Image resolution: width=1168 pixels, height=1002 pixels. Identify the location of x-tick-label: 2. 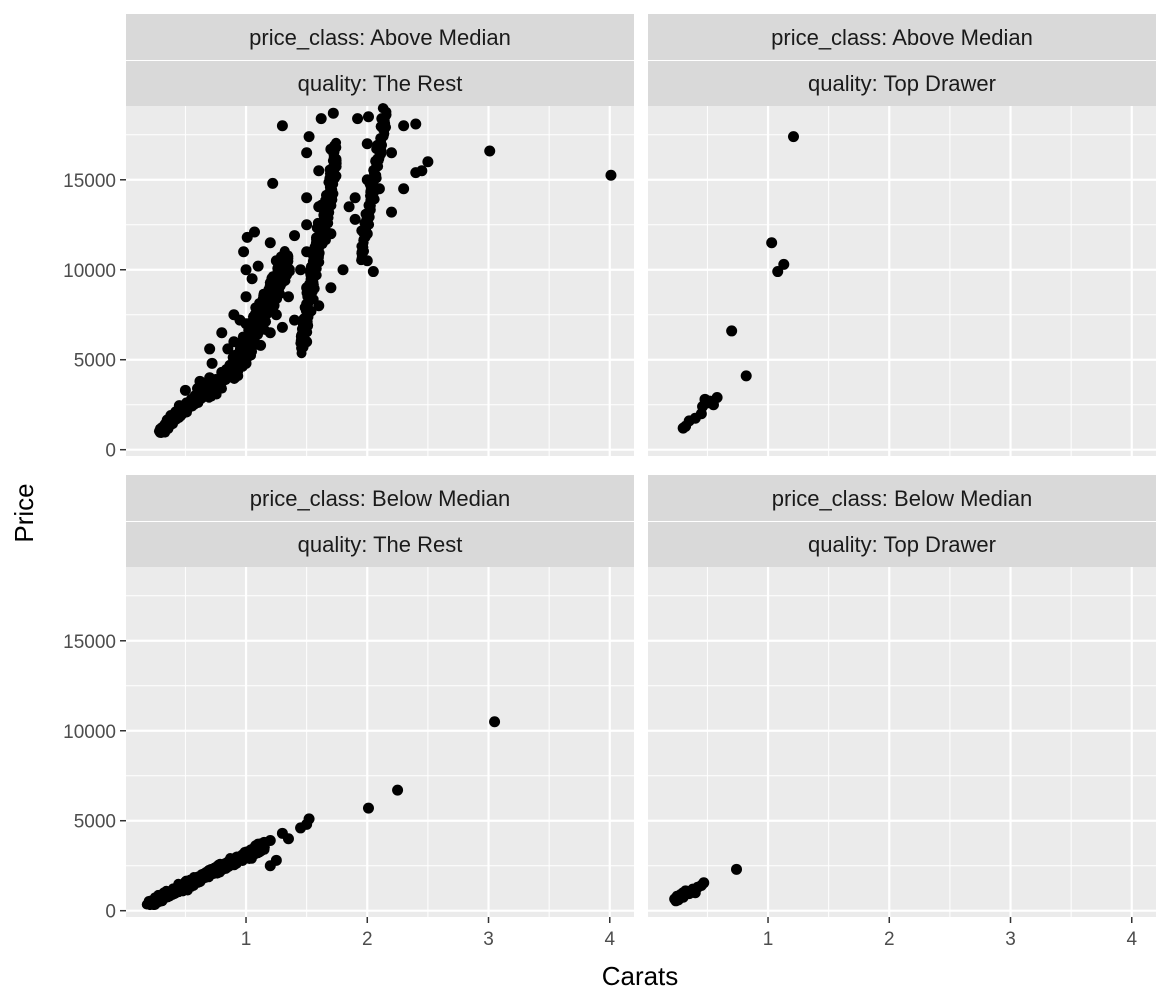
(889, 939).